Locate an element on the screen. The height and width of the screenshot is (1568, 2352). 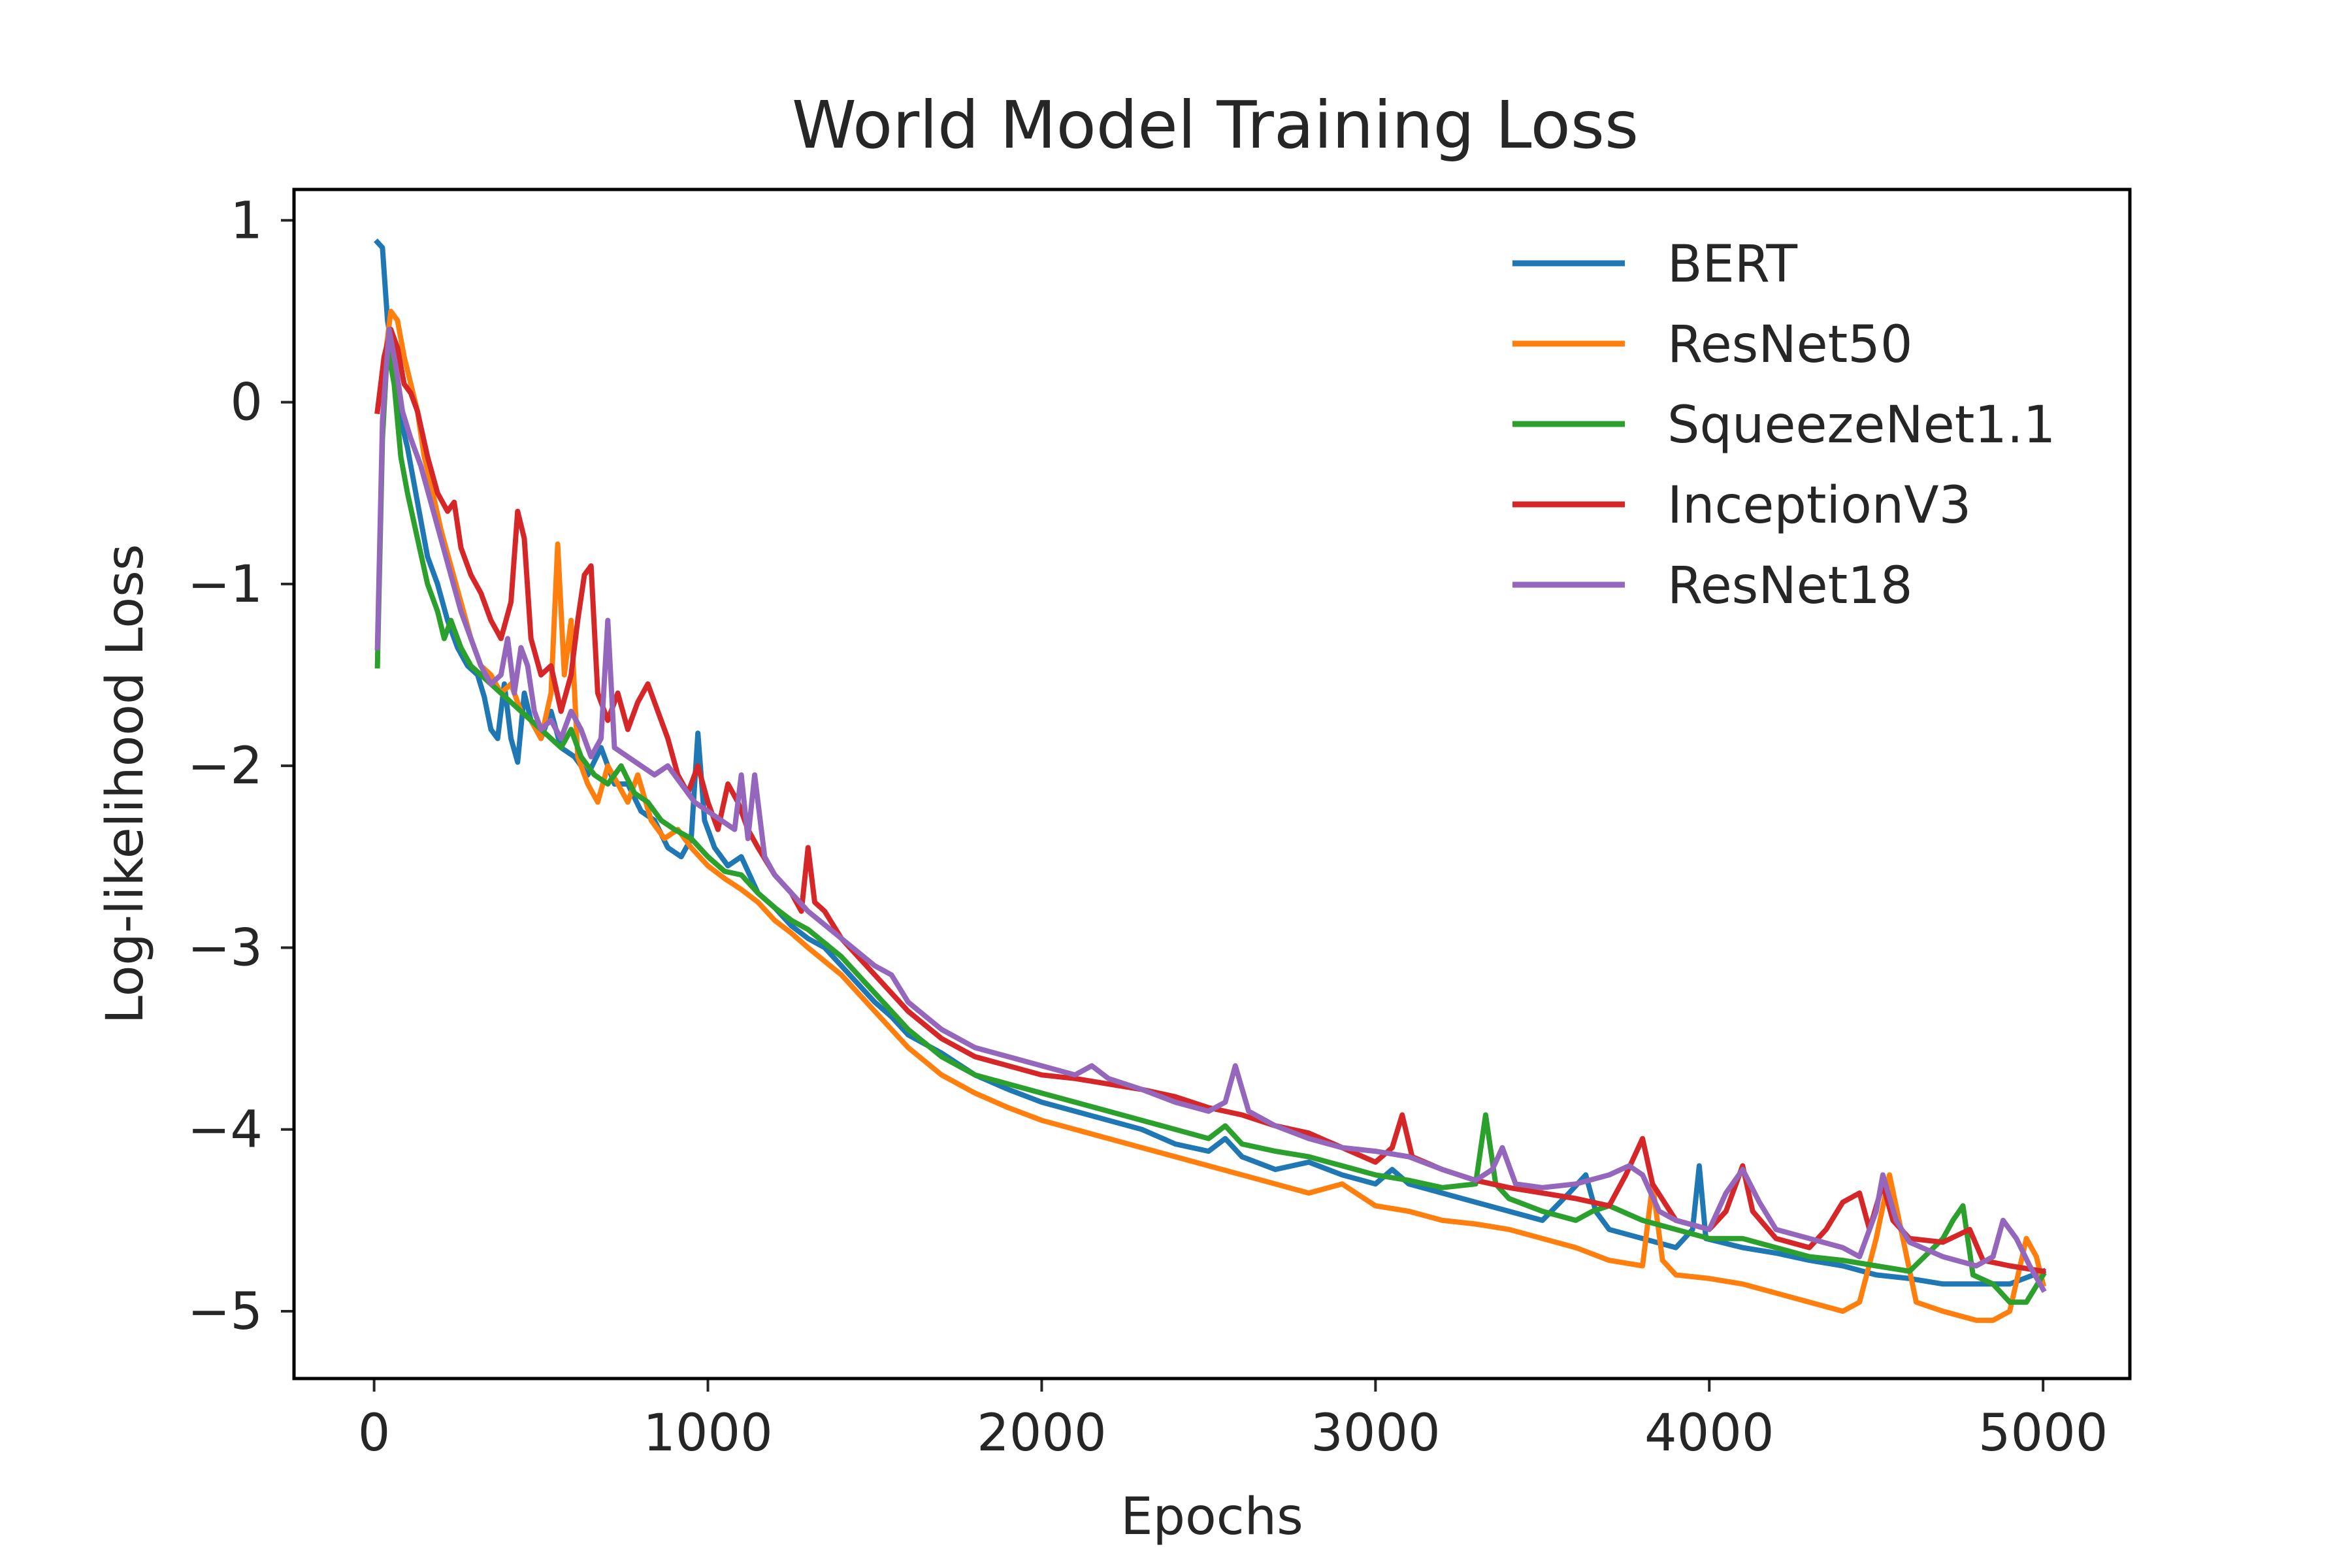
y-axis-label: Log-likelihood Loss is located at coordinates (125, 784).